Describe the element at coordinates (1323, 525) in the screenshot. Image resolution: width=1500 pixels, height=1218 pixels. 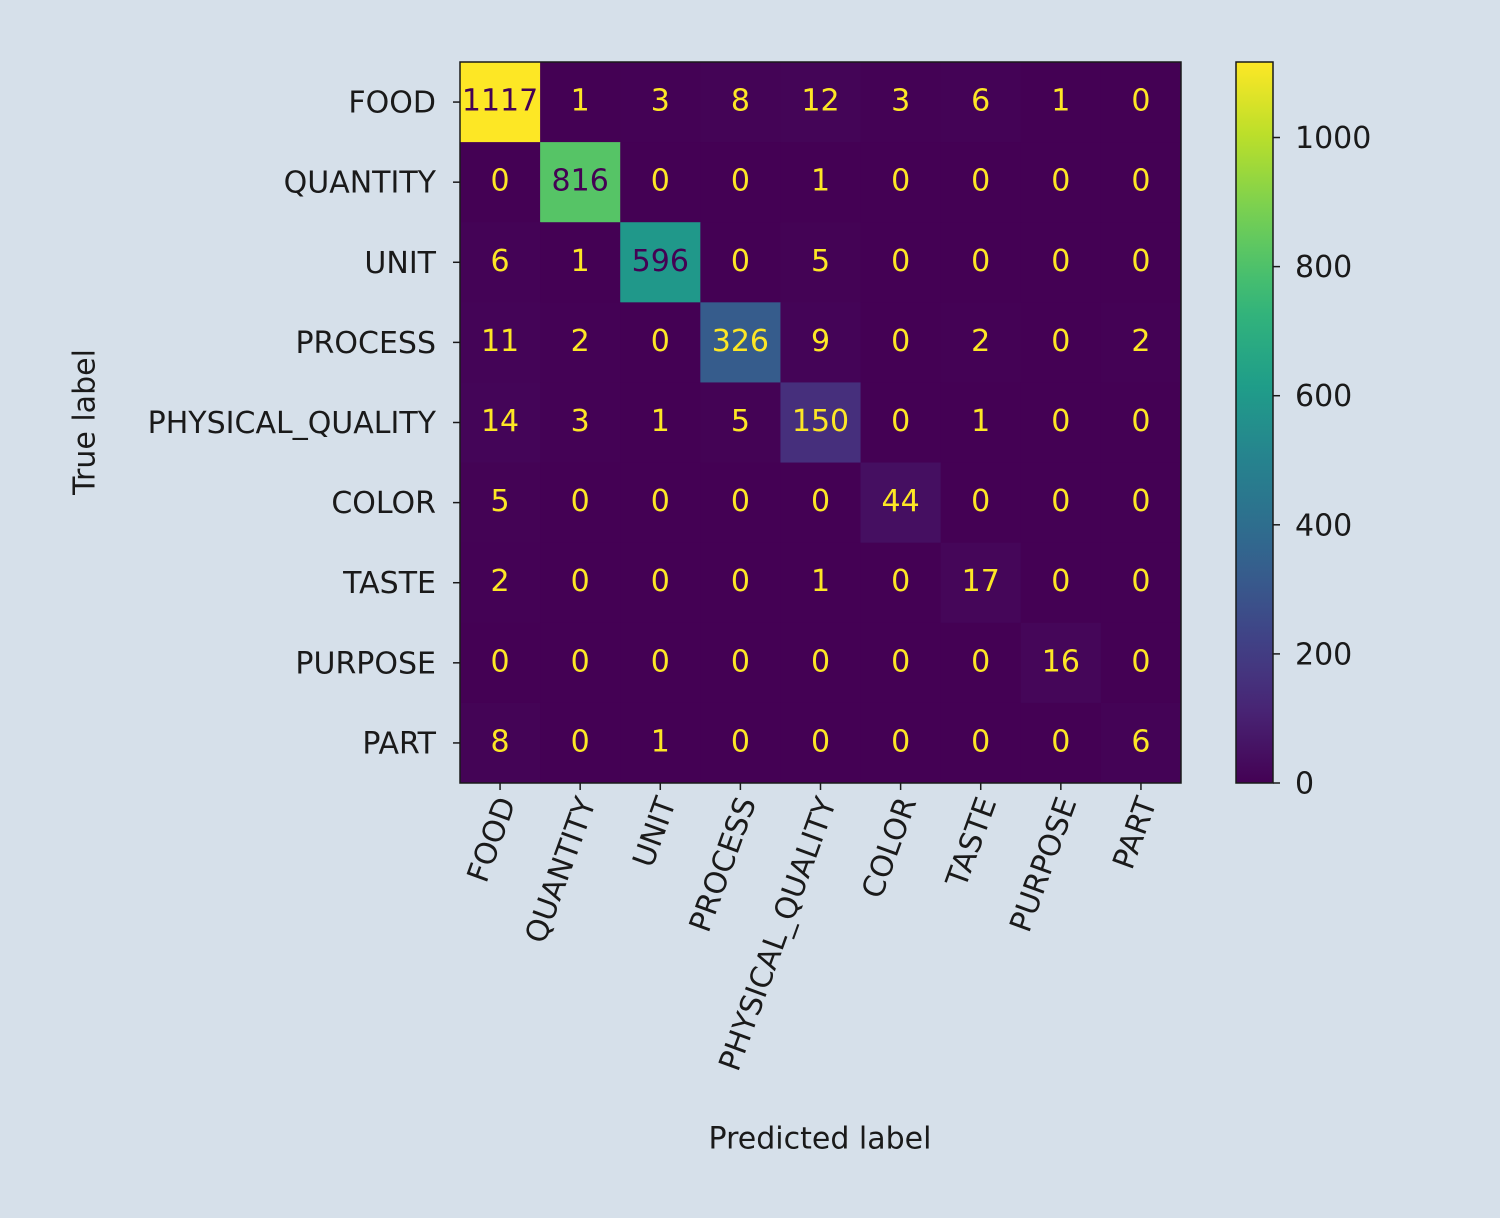
I see `colorbar-tick-label: 400` at that location.